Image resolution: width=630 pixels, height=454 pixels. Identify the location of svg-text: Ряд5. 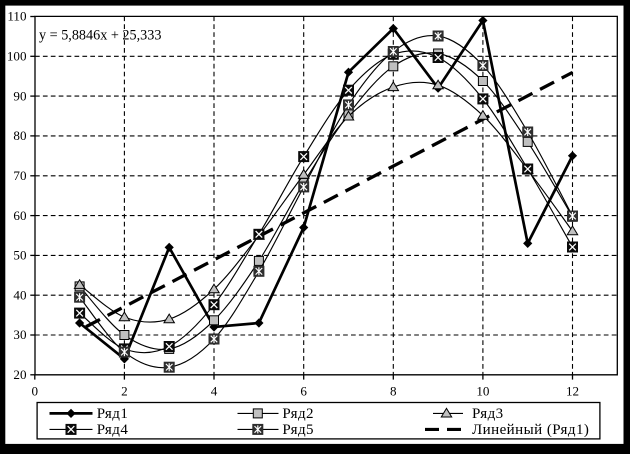
(298, 430).